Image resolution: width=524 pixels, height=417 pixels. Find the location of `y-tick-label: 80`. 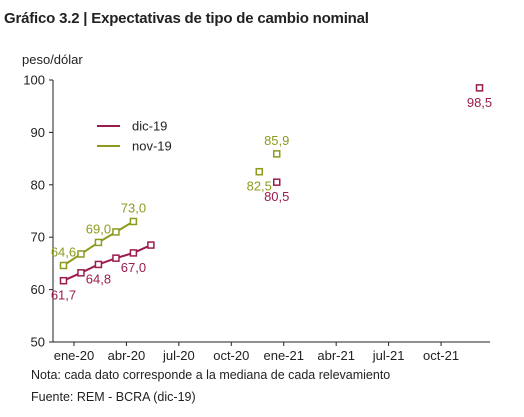

y-tick-label: 80 is located at coordinates (38, 184).